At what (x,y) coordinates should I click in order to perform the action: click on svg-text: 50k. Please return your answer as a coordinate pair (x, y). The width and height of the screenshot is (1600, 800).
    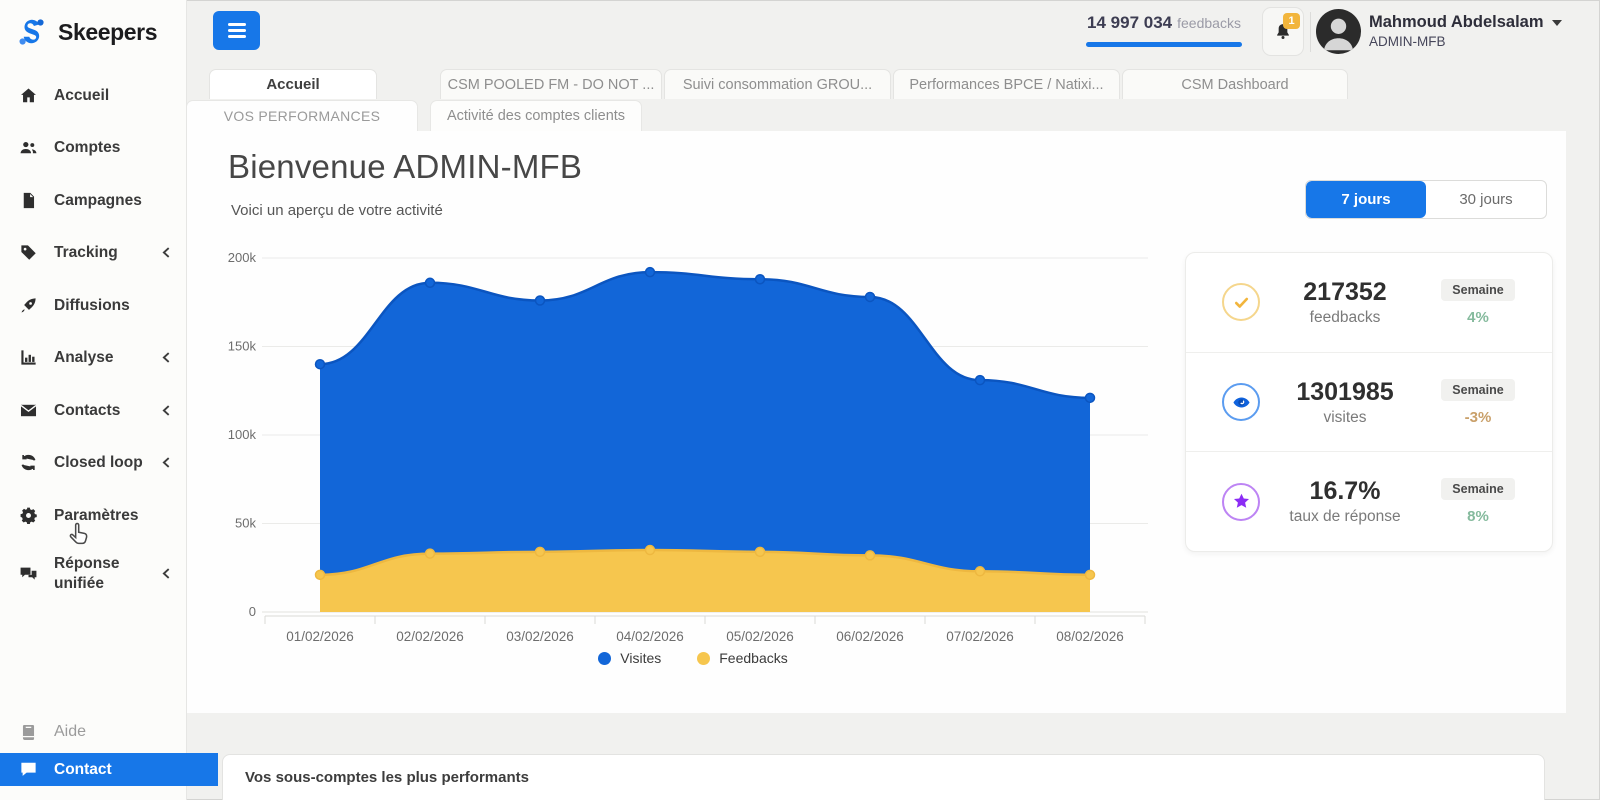
    Looking at the image, I should click on (245, 523).